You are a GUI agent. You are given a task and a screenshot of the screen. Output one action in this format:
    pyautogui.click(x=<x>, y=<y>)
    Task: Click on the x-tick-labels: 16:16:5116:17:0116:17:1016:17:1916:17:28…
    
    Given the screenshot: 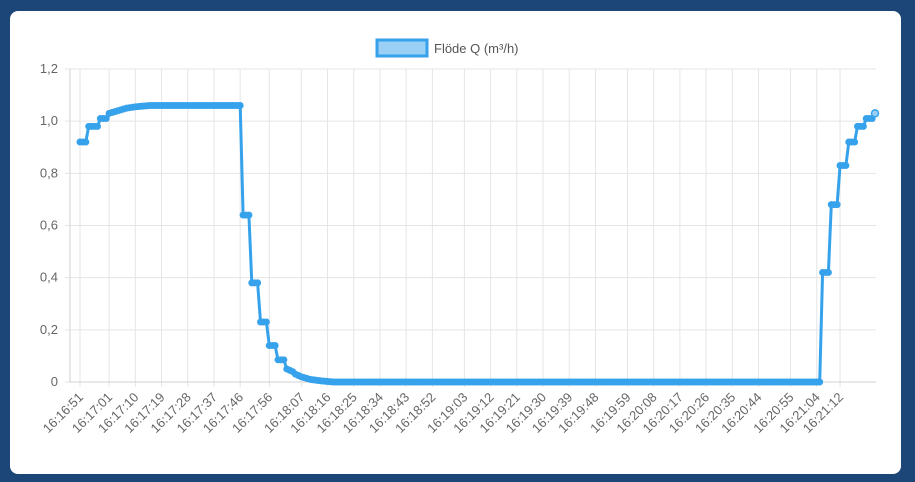 What is the action you would take?
    pyautogui.click(x=443, y=413)
    